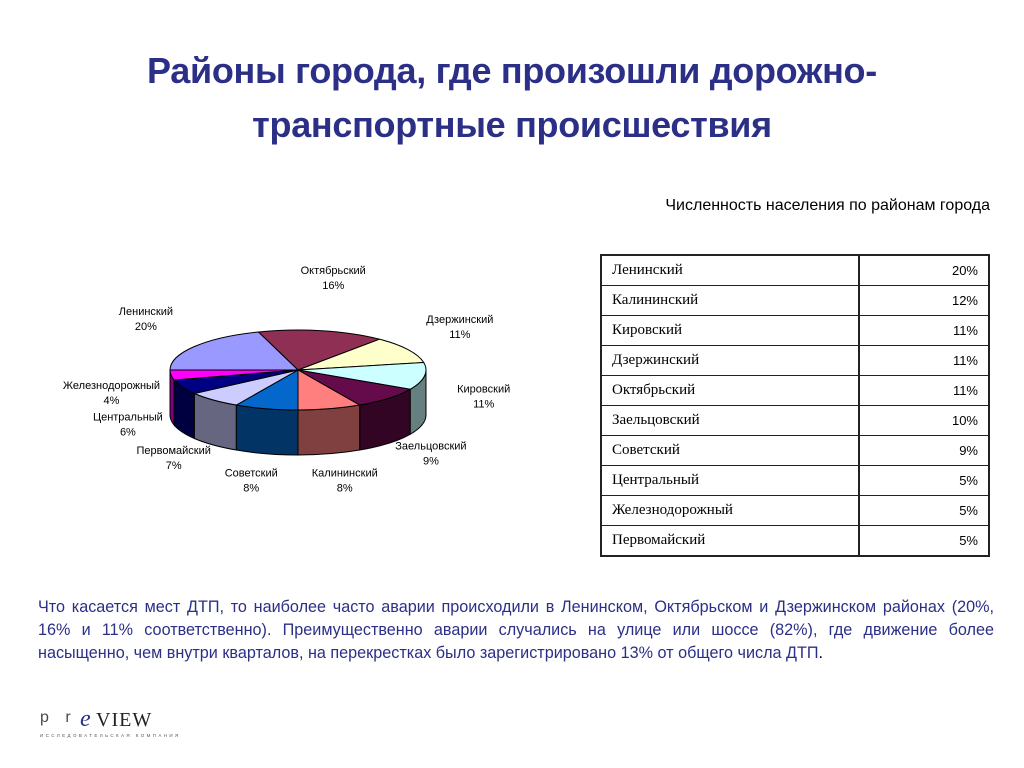 Image resolution: width=1024 pixels, height=768 pixels. I want to click on pie-label-name: Дзержинский, so click(459, 320).